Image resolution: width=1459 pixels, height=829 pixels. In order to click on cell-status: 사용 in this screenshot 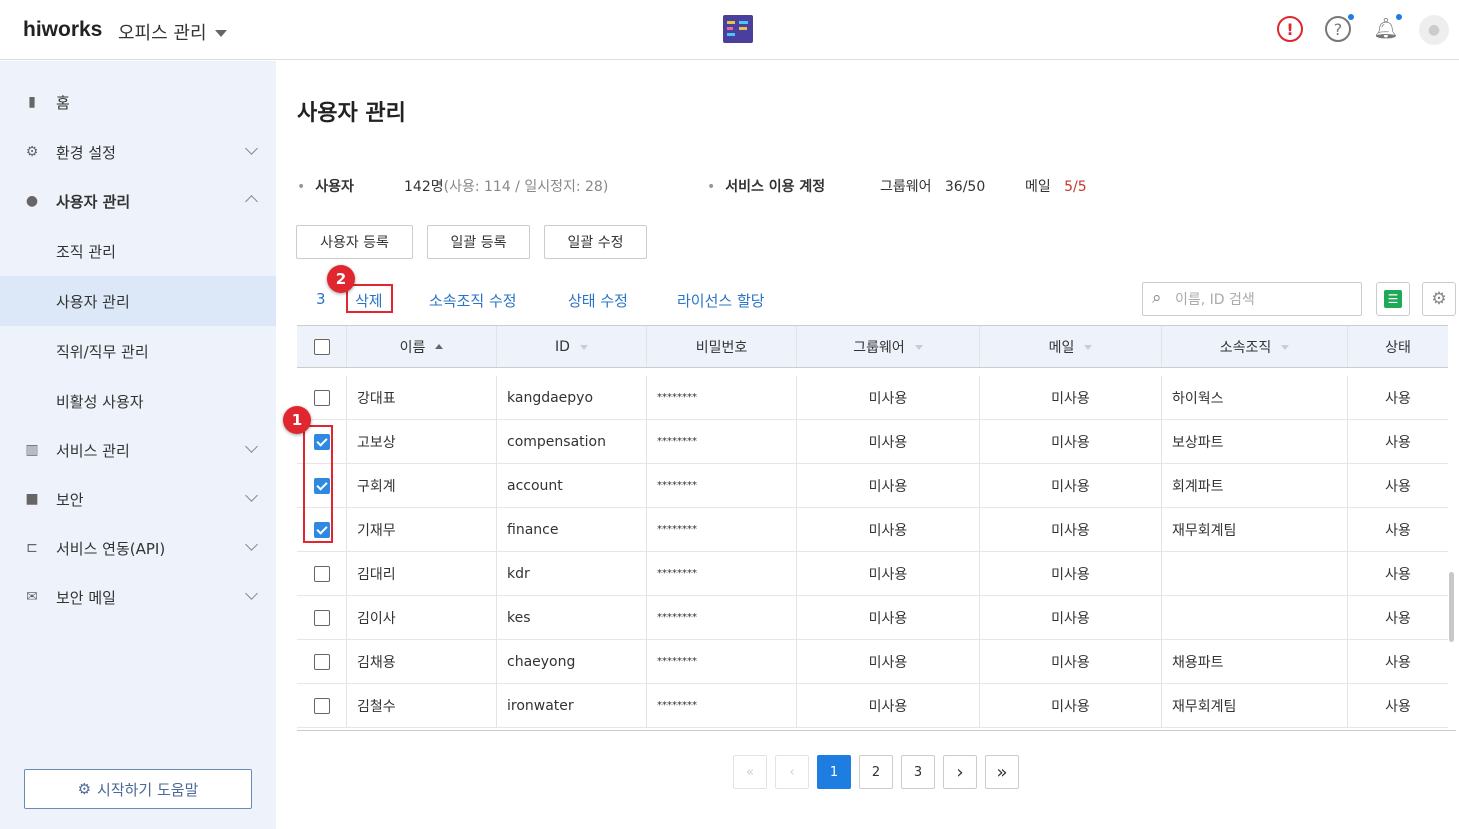, I will do `click(1398, 442)`.